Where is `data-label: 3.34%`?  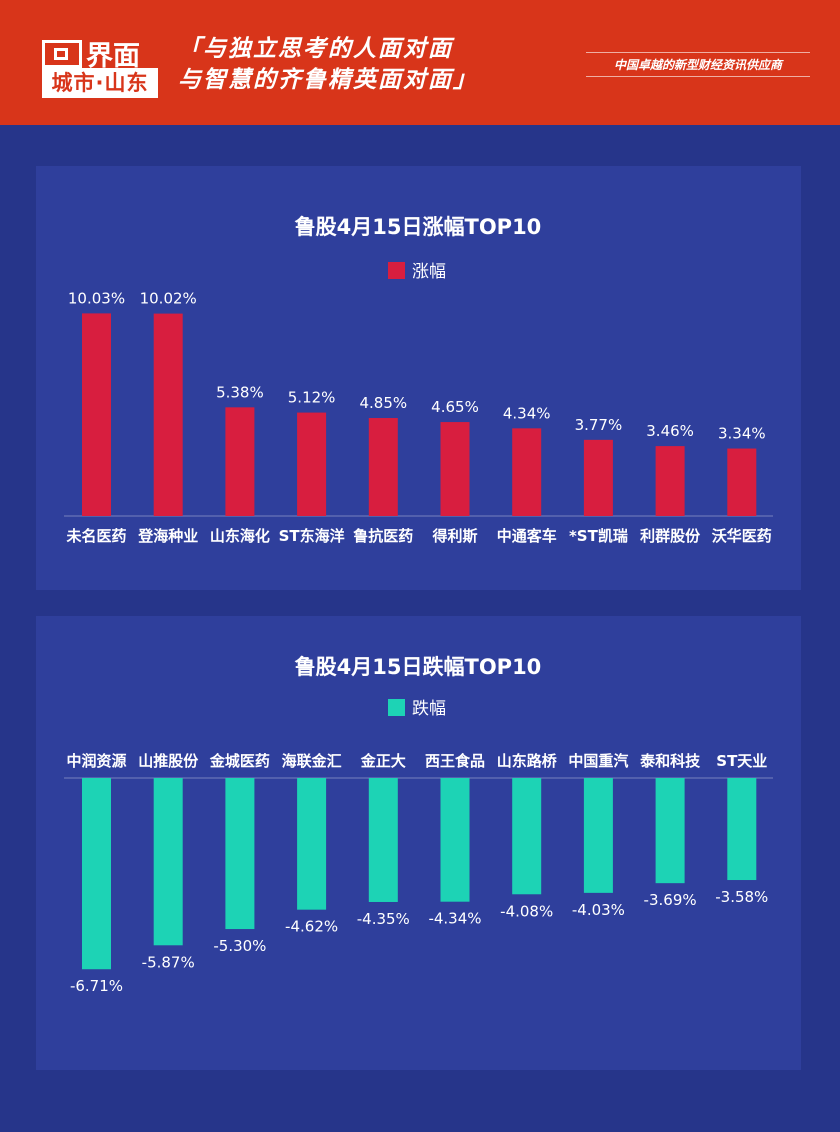
data-label: 3.34% is located at coordinates (742, 434).